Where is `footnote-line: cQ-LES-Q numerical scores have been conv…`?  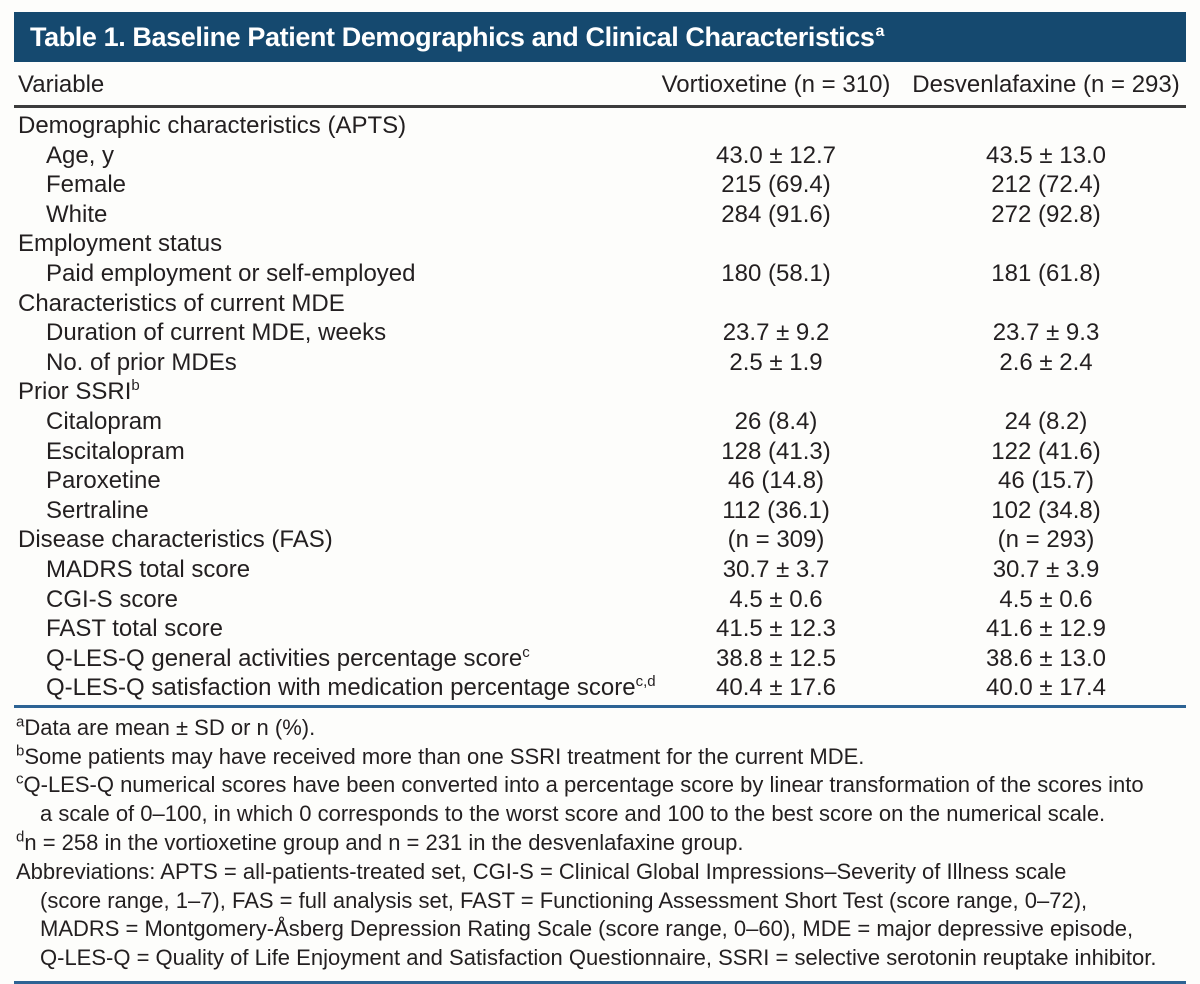 footnote-line: cQ-LES-Q numerical scores have been conv… is located at coordinates (600, 785).